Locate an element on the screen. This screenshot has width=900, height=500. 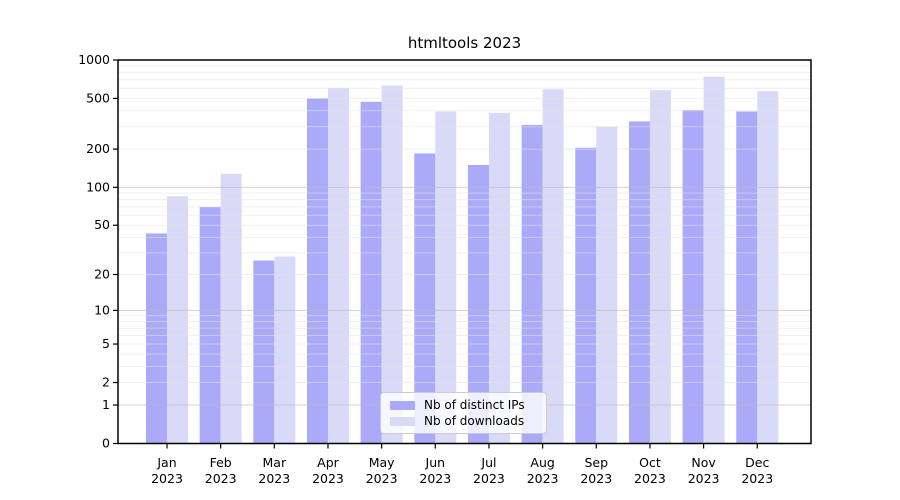
y-tick-label: 100 is located at coordinates (98, 186).